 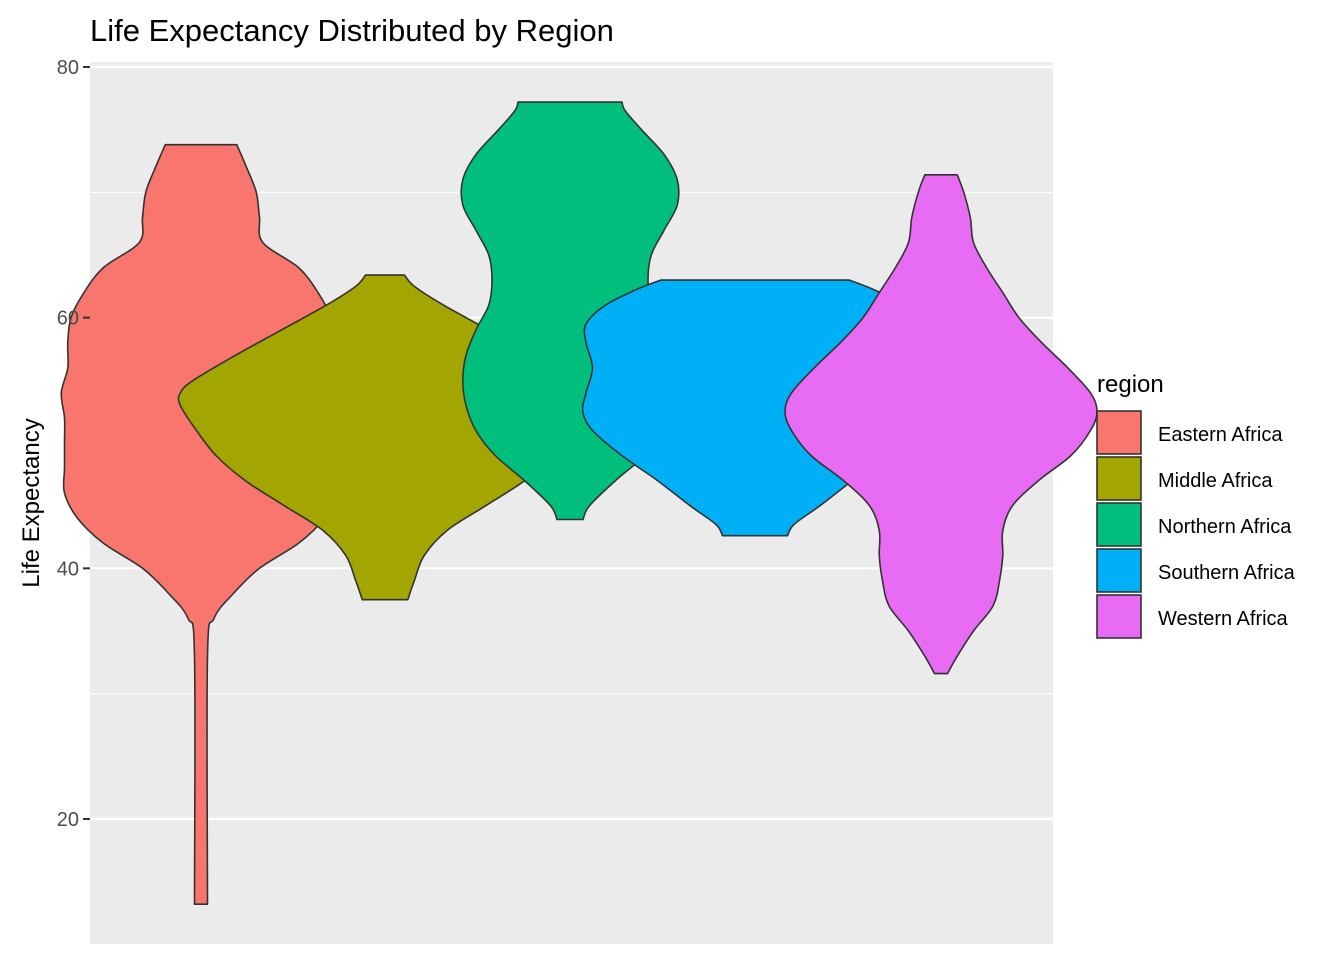 I want to click on legend-title: region, so click(x=1130, y=384).